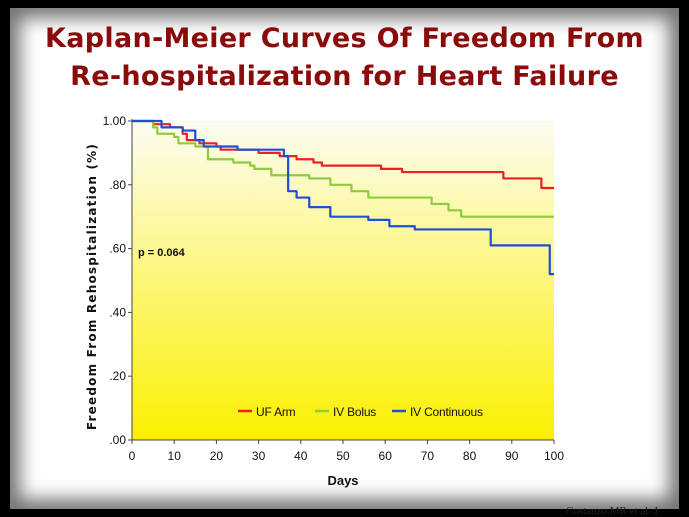  Describe the element at coordinates (343, 168) in the screenshot. I see `series-line-iv-bolus` at that location.